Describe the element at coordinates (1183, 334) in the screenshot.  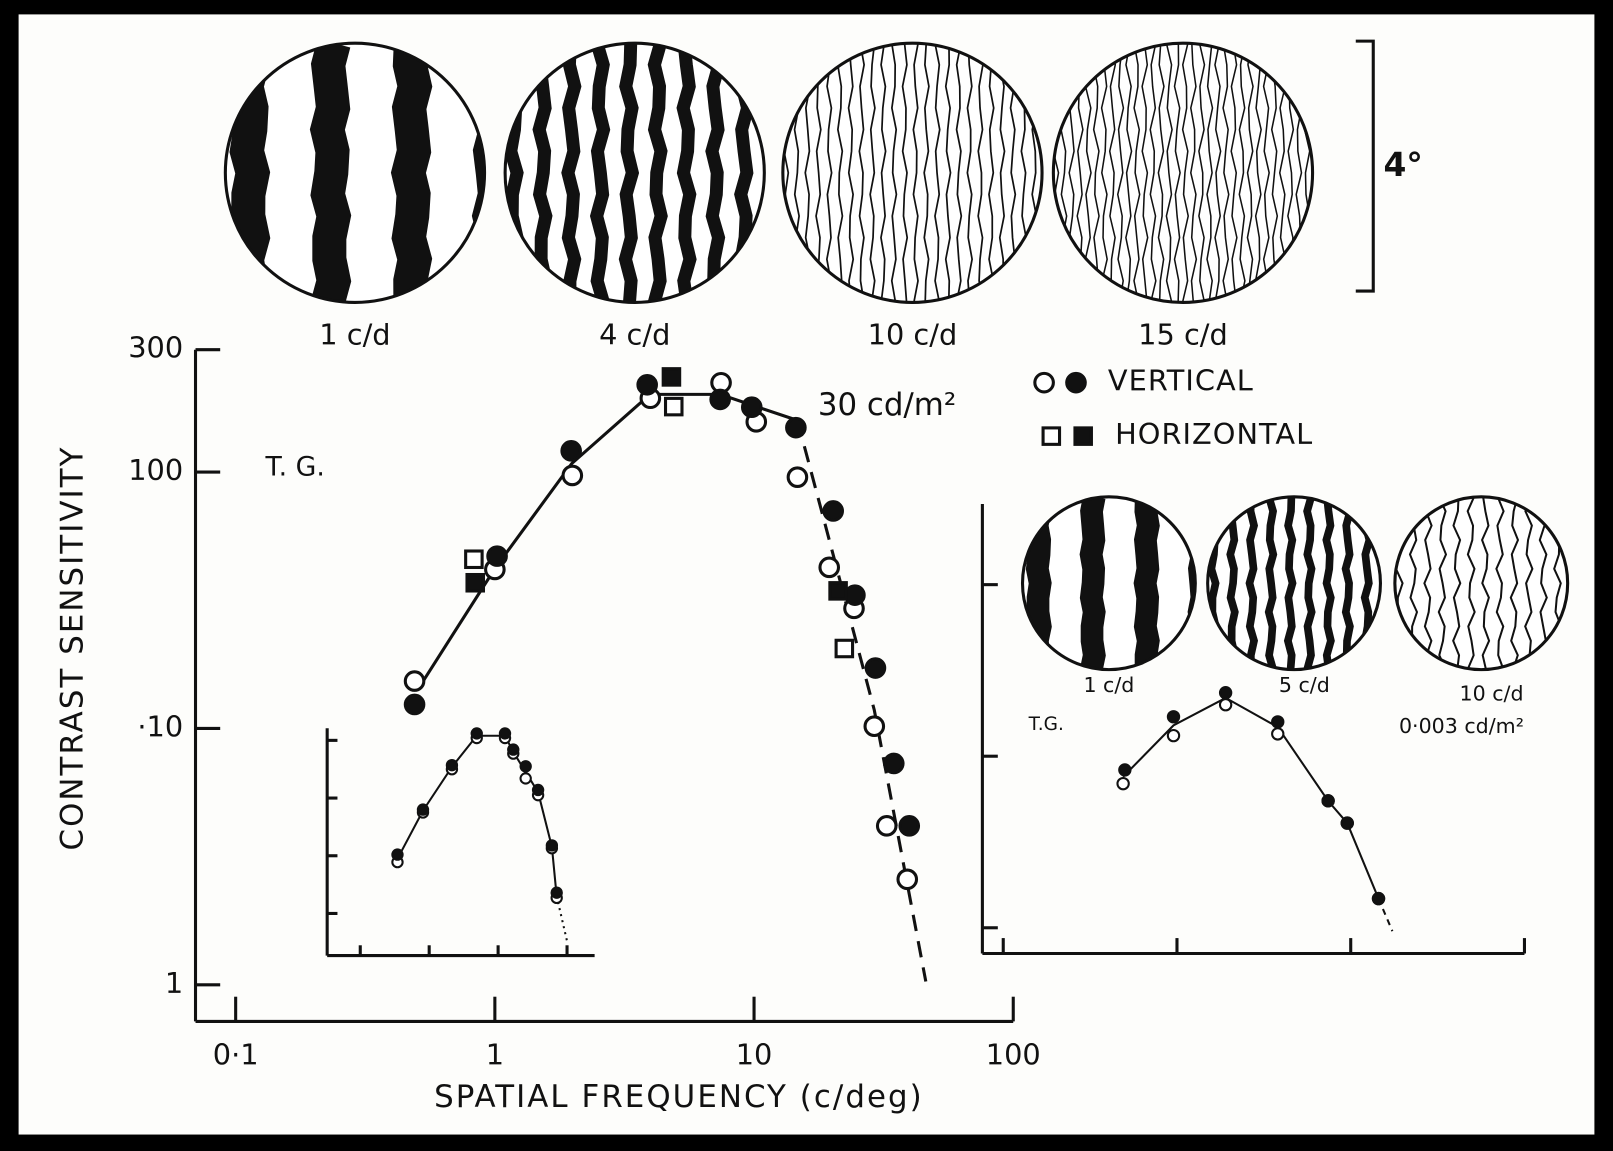
I see `grating-label: 15 c/d` at that location.